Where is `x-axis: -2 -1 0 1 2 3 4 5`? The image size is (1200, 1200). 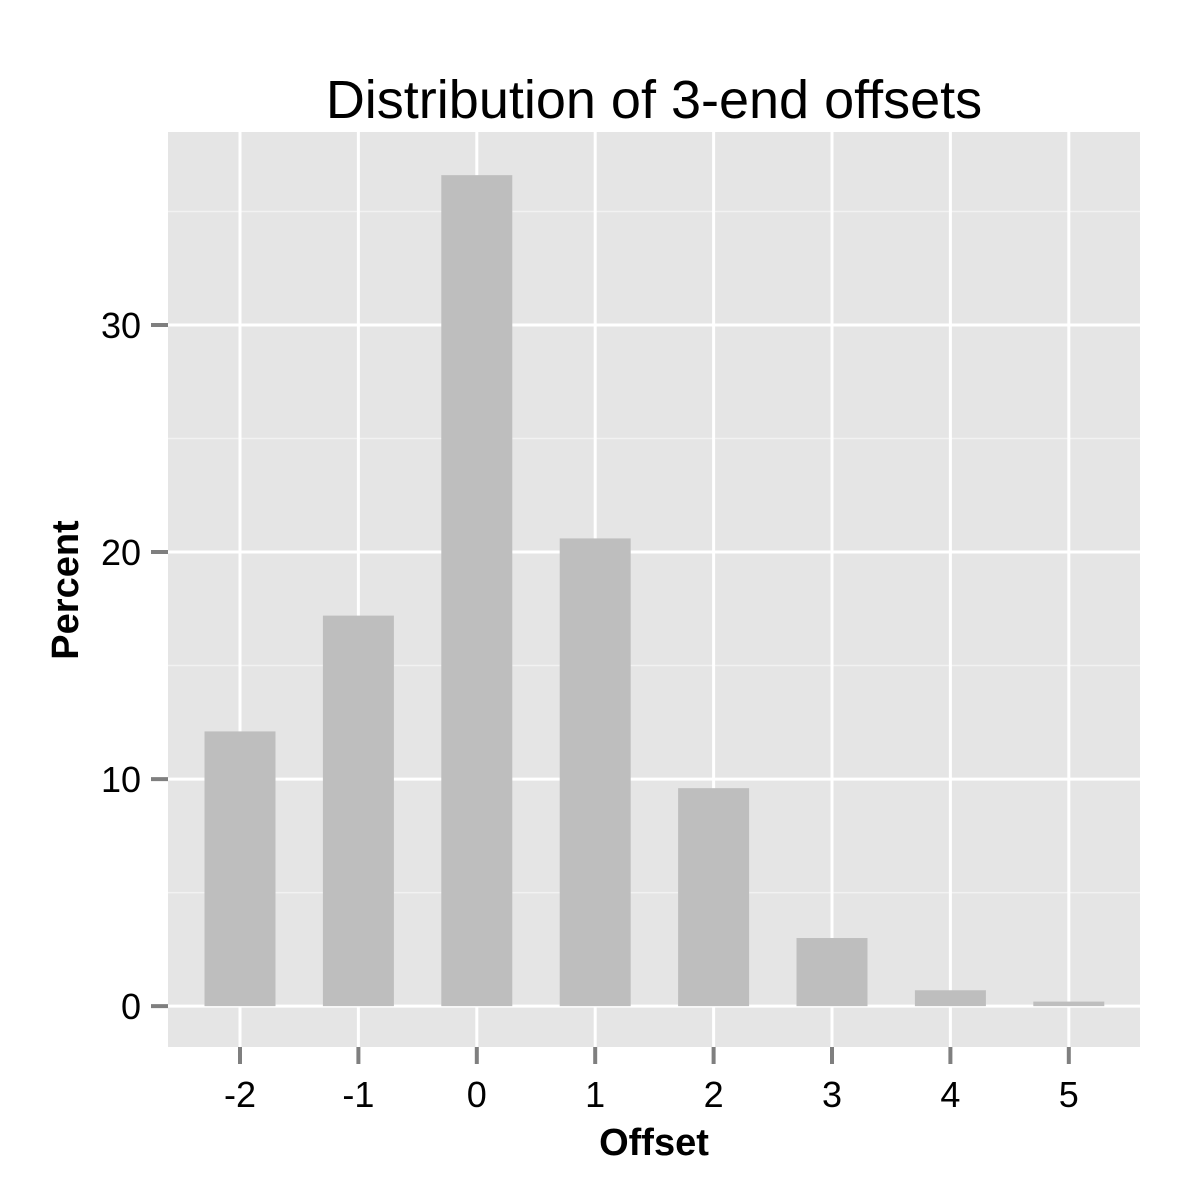 x-axis: -2 -1 0 1 2 3 4 5 is located at coordinates (651, 1081).